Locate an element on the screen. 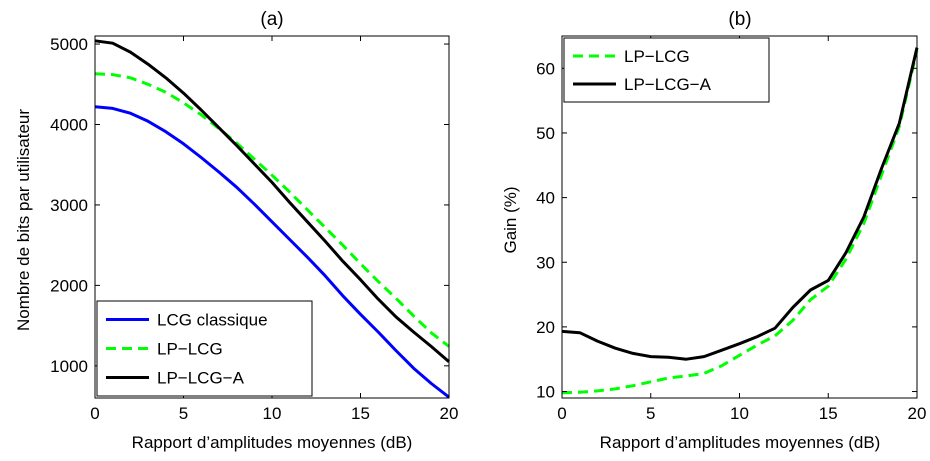  chart-a-ytick-label: 1000 is located at coordinates (69, 366).